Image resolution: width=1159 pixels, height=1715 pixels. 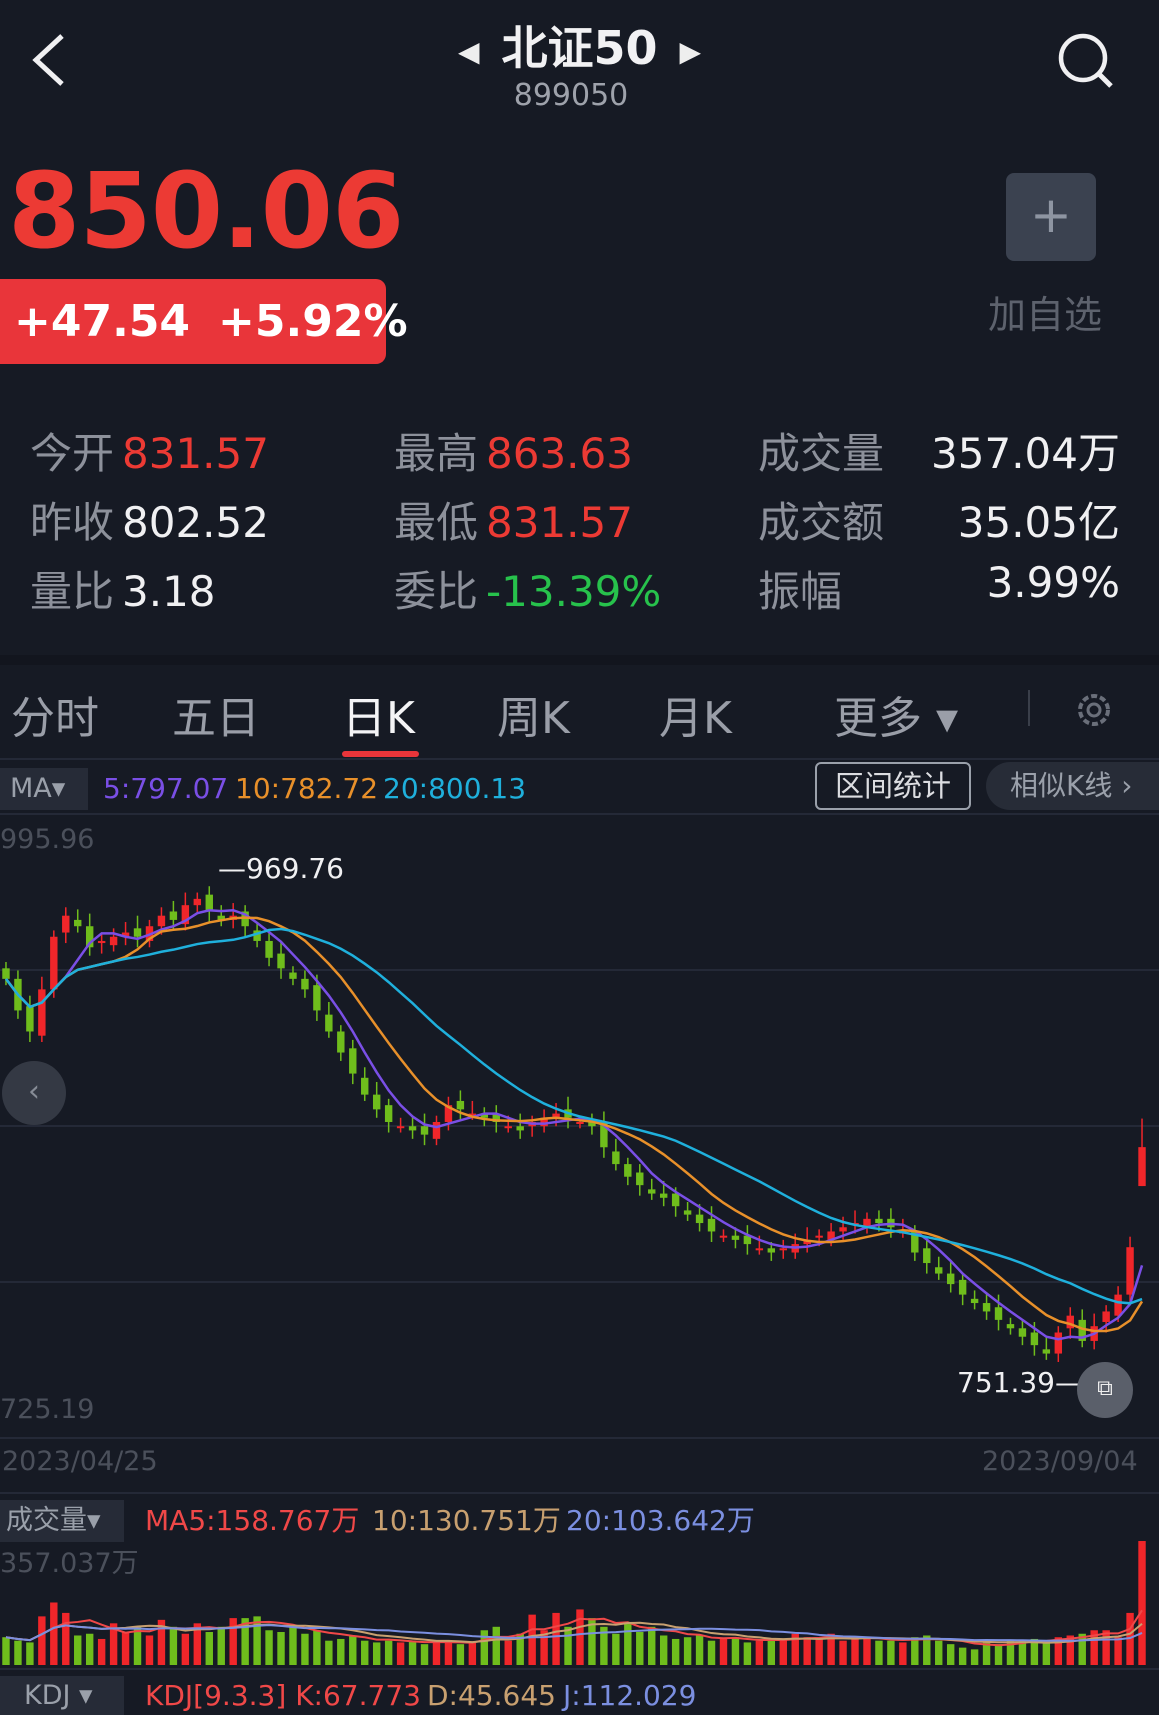 What do you see at coordinates (533, 718) in the screenshot?
I see `tab-3: 周K` at bounding box center [533, 718].